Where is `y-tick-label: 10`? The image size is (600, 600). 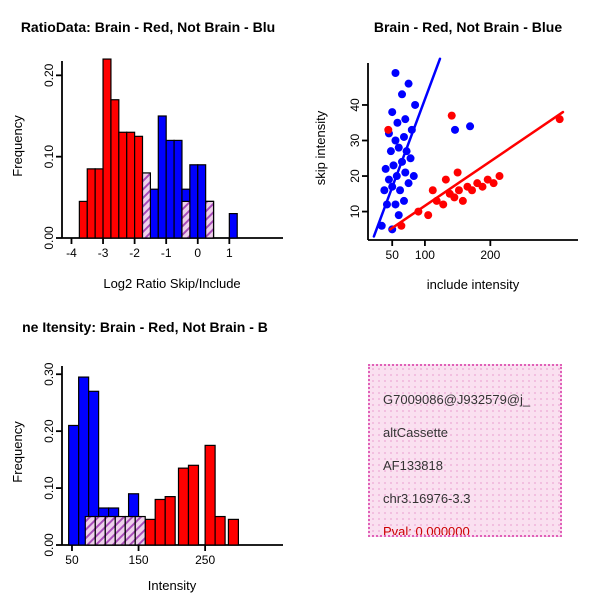 y-tick-label: 10 is located at coordinates (355, 212).